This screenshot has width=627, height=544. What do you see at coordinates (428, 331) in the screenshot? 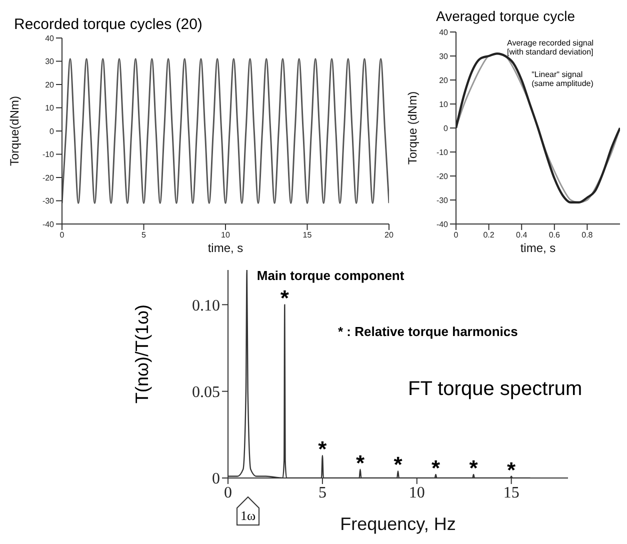
I see `annotation: * : Relative torque harmonics` at bounding box center [428, 331].